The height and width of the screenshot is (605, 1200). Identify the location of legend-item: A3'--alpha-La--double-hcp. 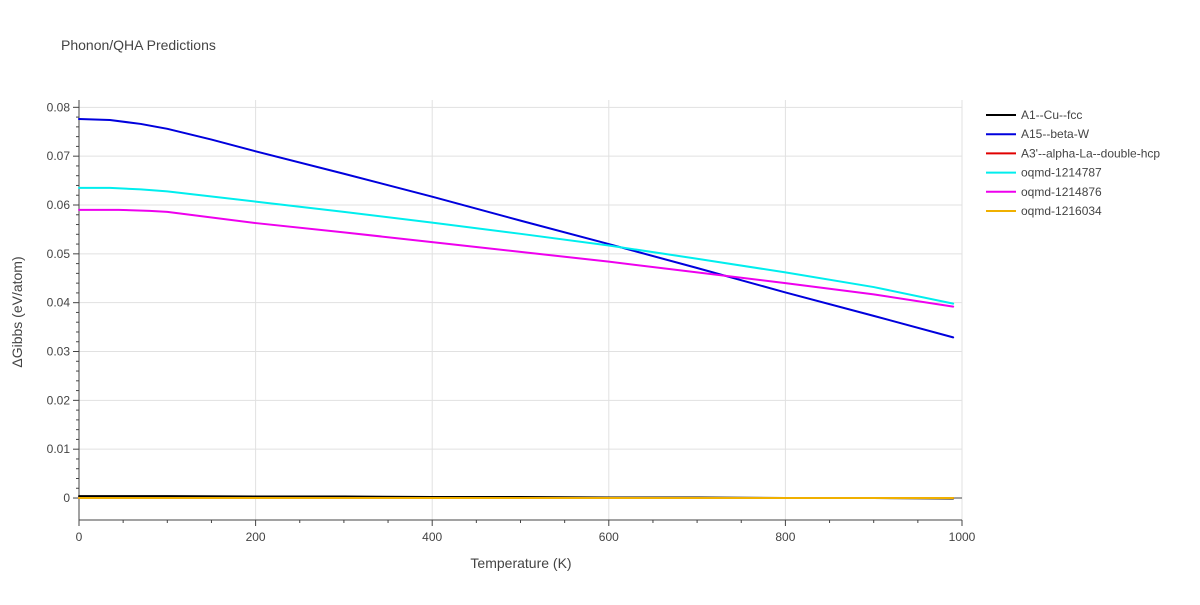
(1073, 153).